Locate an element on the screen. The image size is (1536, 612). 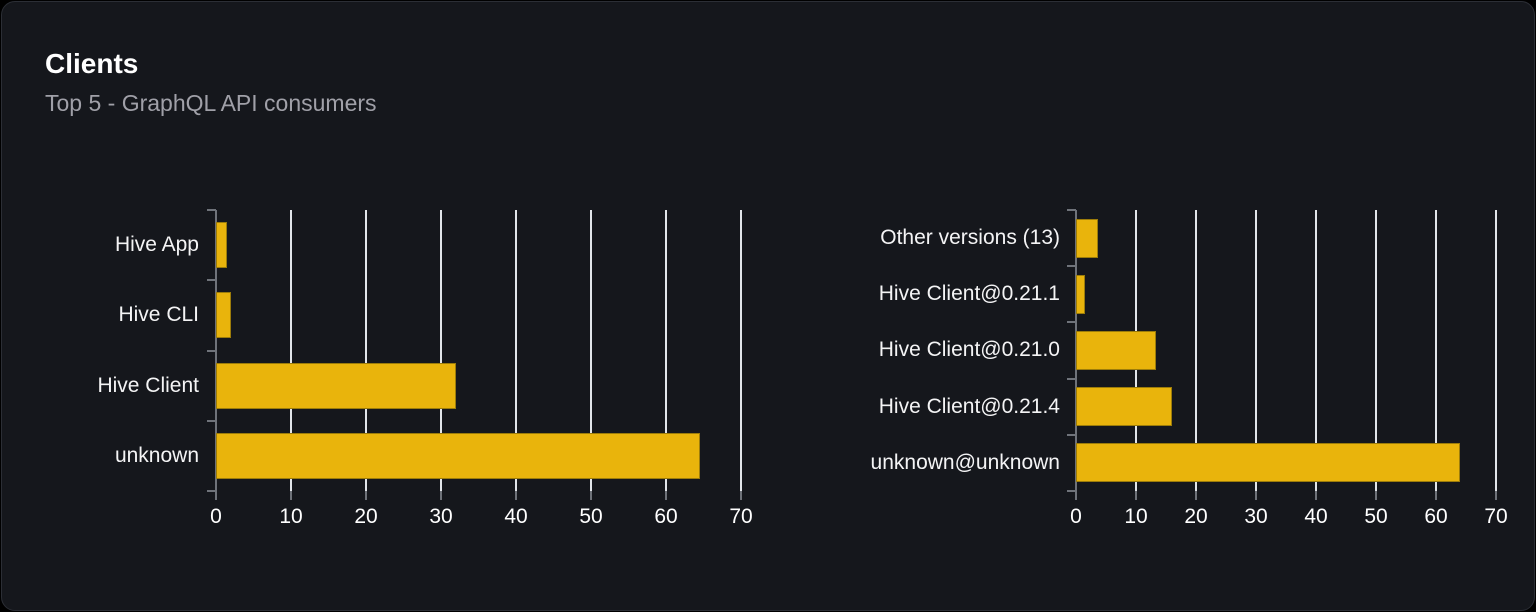
panel-subtitle: Top 5 - GraphQL API consumers is located at coordinates (211, 103).